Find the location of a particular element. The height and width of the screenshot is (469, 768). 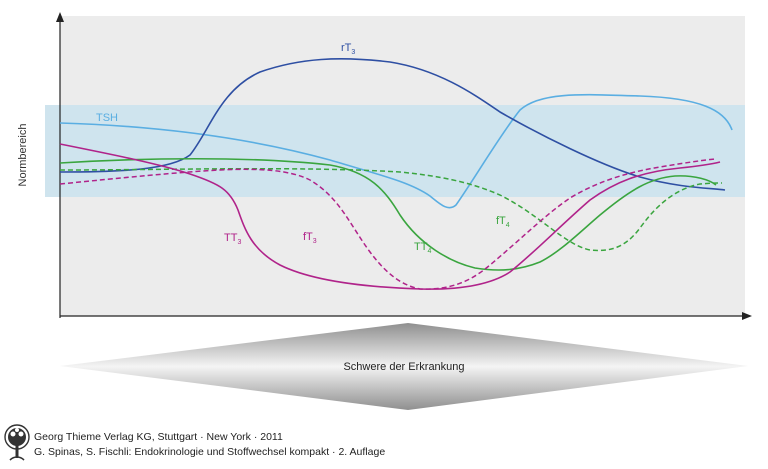

y-axis-arrowhead is located at coordinates (60, 17).